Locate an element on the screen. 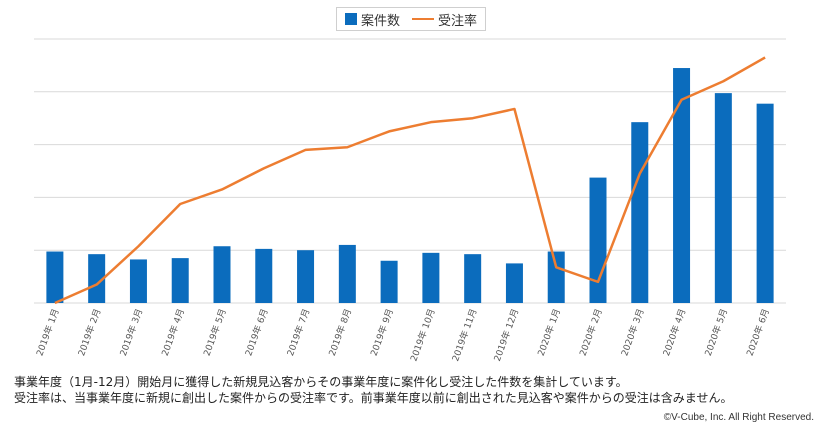 This screenshot has height=430, width=828. x-tick-label-2: 2019年 2月 is located at coordinates (89, 332).